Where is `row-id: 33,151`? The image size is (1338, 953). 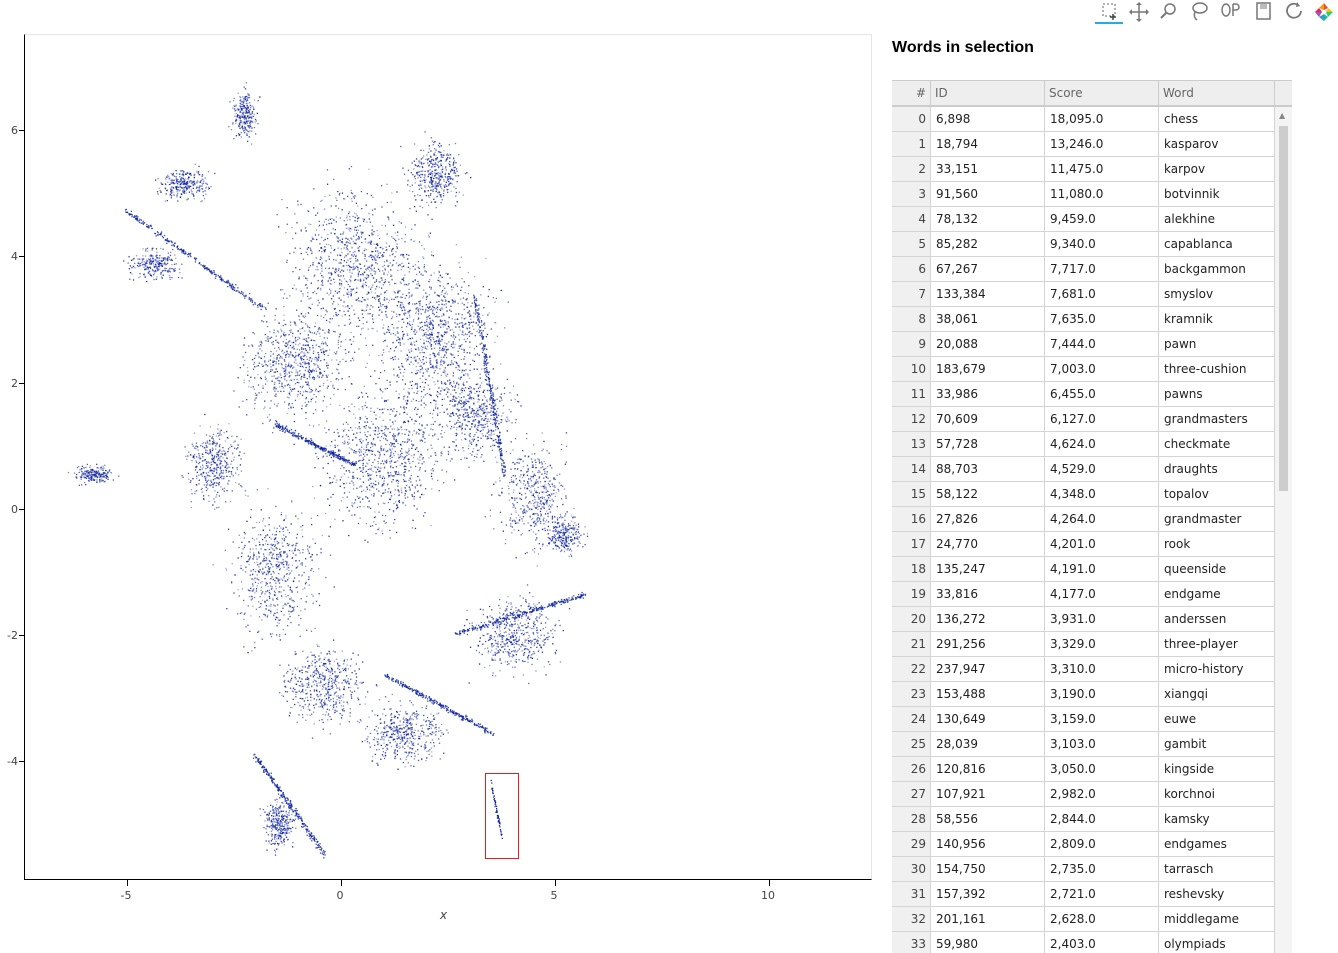 row-id: 33,151 is located at coordinates (988, 169).